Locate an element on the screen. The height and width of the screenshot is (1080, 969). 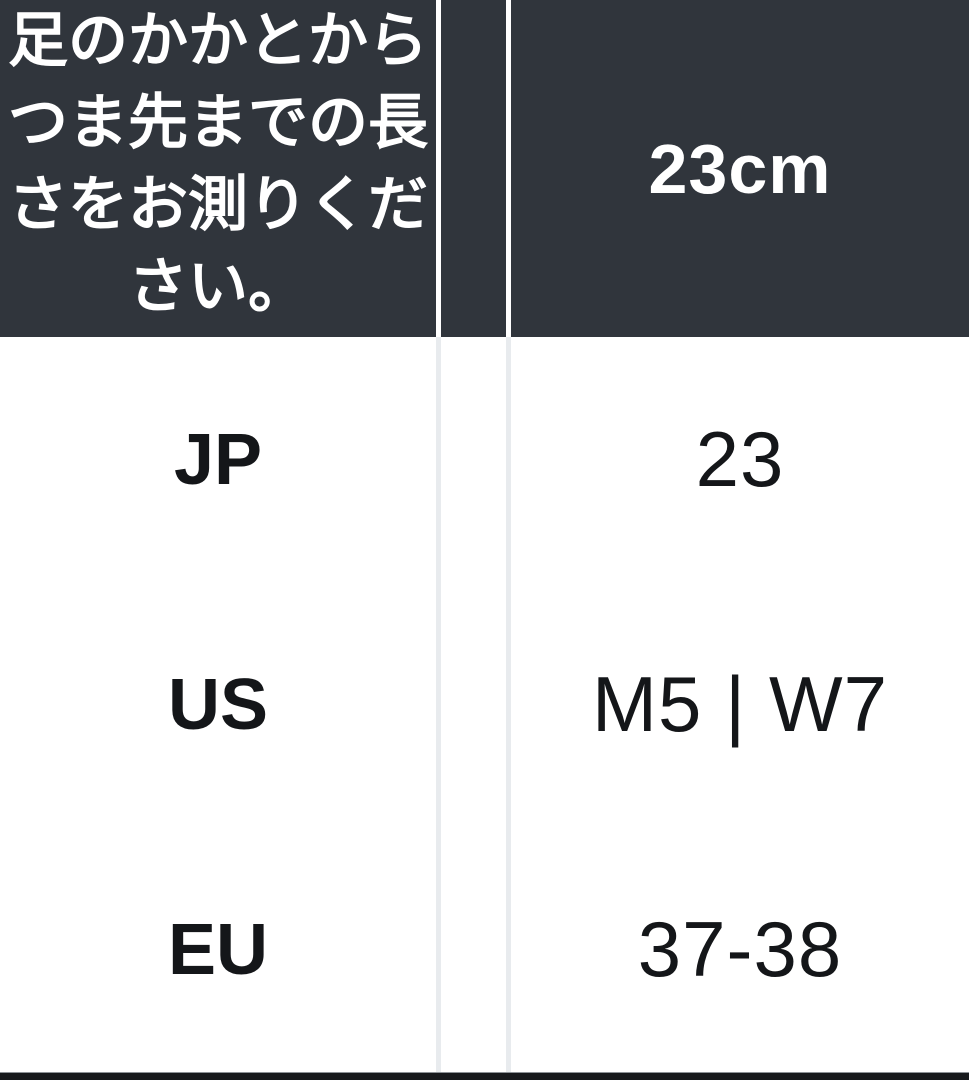
table-row-us-label-cell: US is located at coordinates (218, 704).